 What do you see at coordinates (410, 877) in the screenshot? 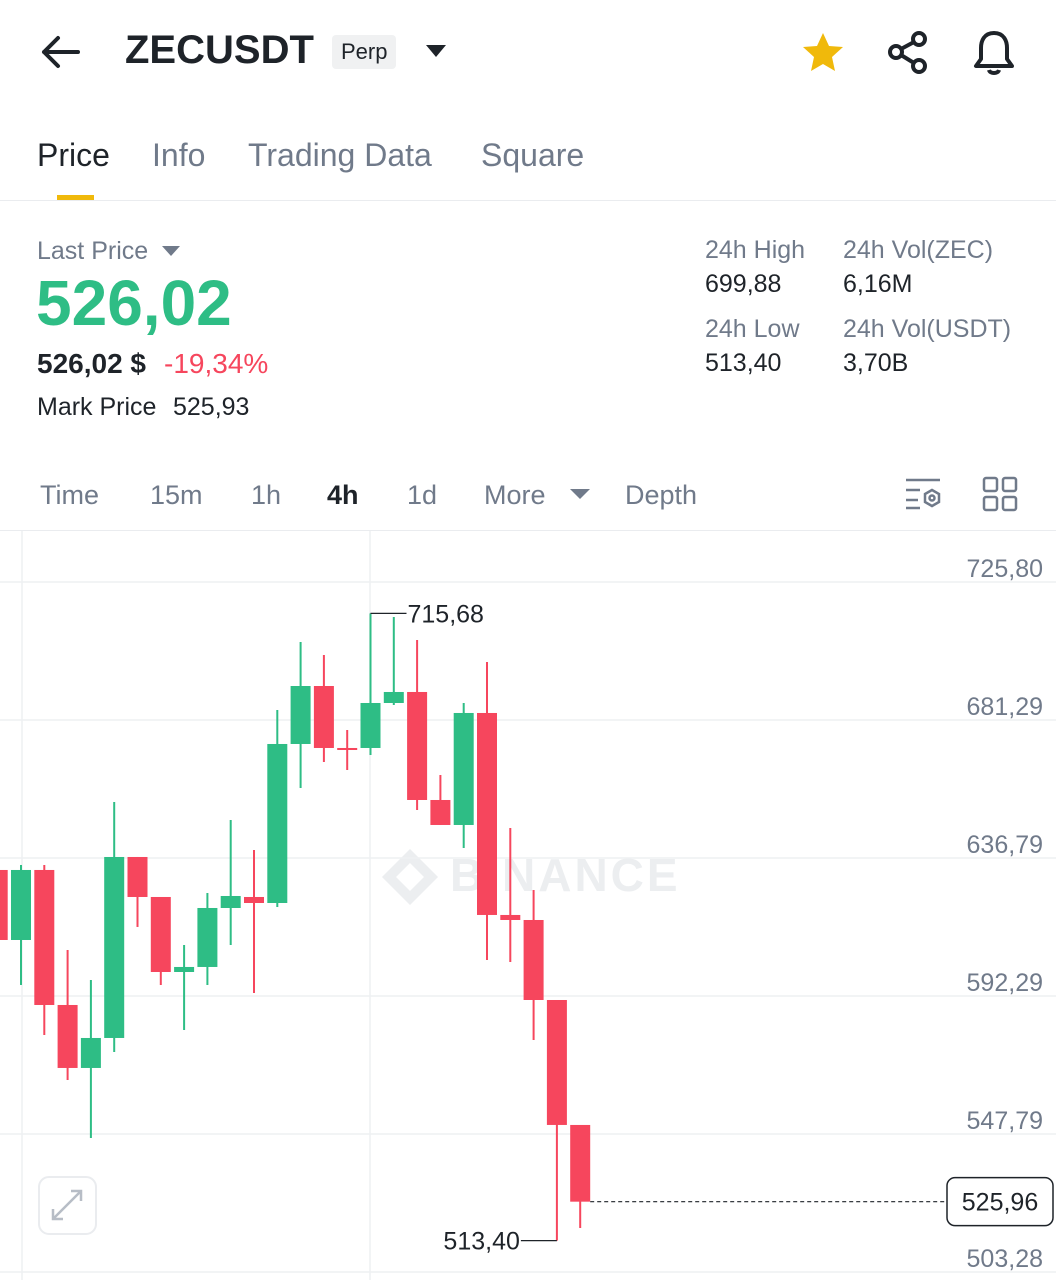
I see `watermark-logo` at bounding box center [410, 877].